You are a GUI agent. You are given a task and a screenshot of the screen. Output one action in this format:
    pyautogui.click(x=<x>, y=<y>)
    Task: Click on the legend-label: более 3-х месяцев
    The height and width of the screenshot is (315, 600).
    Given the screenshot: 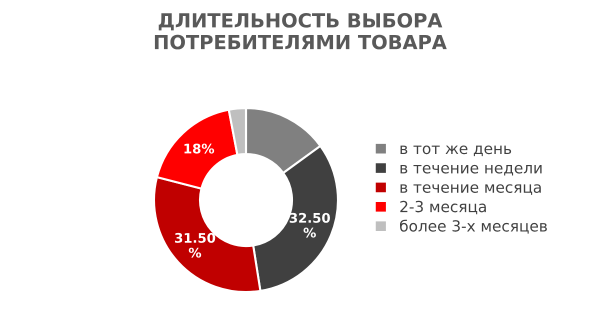 What is the action you would take?
    pyautogui.click(x=473, y=227)
    